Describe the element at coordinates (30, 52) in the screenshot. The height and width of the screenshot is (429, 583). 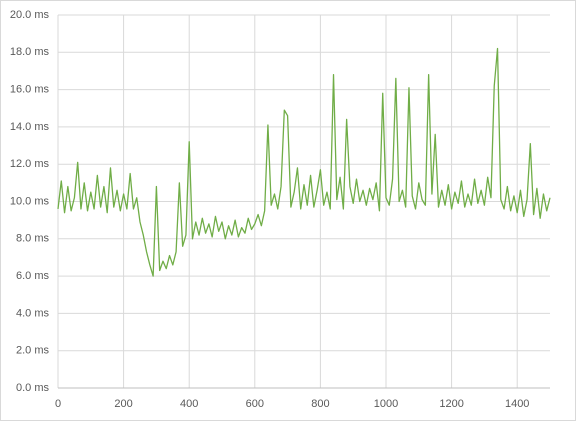
I see `y-tick-label: 18.0 ms` at that location.